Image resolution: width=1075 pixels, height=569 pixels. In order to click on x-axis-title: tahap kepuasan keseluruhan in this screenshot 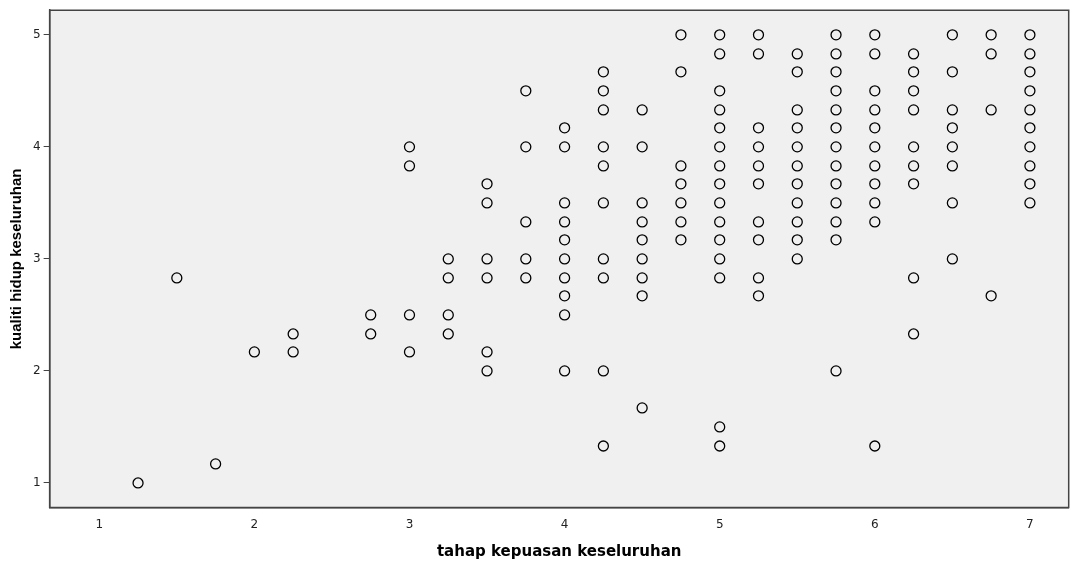, I will do `click(559, 550)`.